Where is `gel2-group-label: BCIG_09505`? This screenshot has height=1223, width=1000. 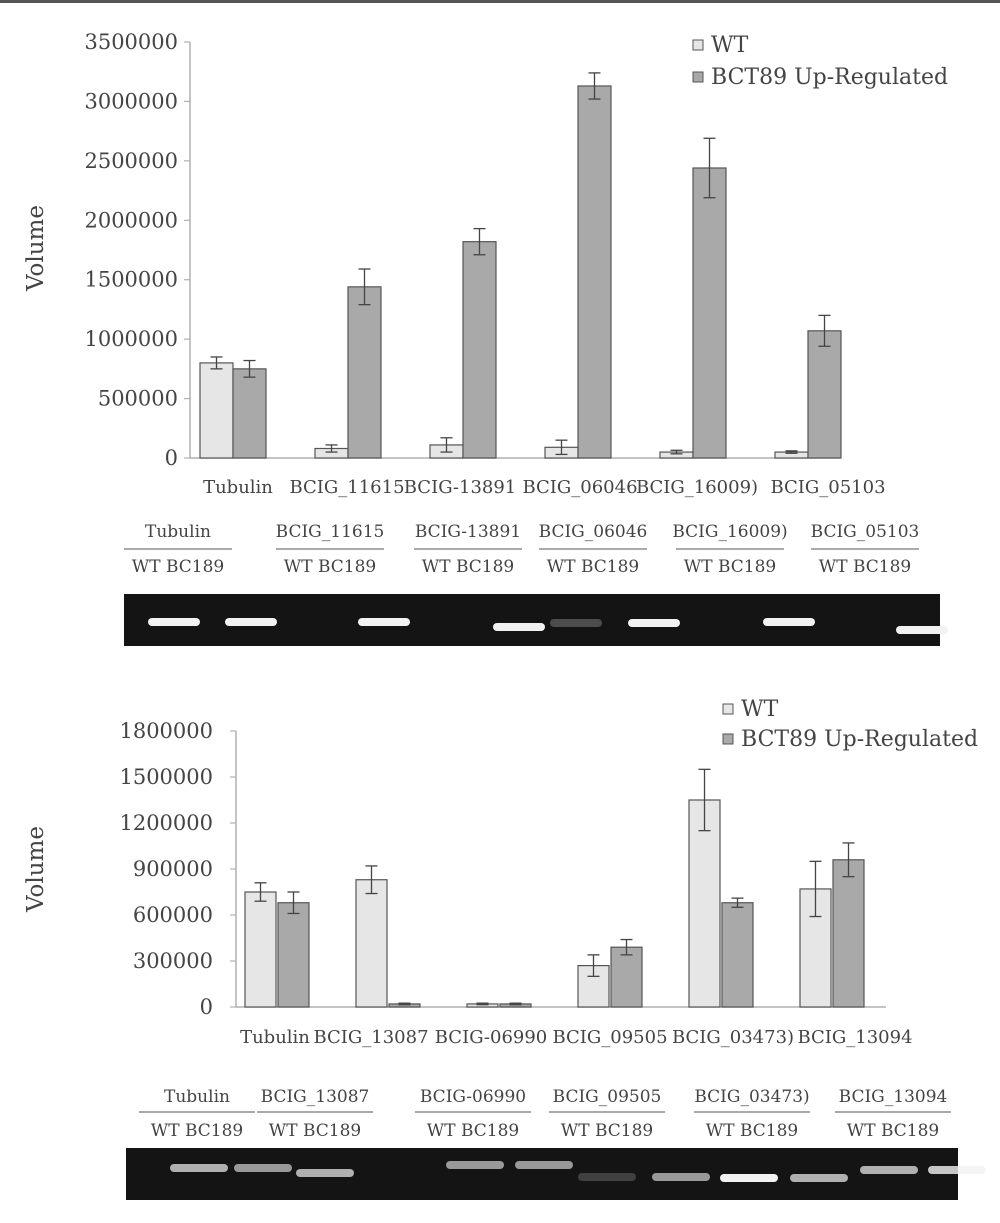
gel2-group-label: BCIG_09505 is located at coordinates (607, 1097).